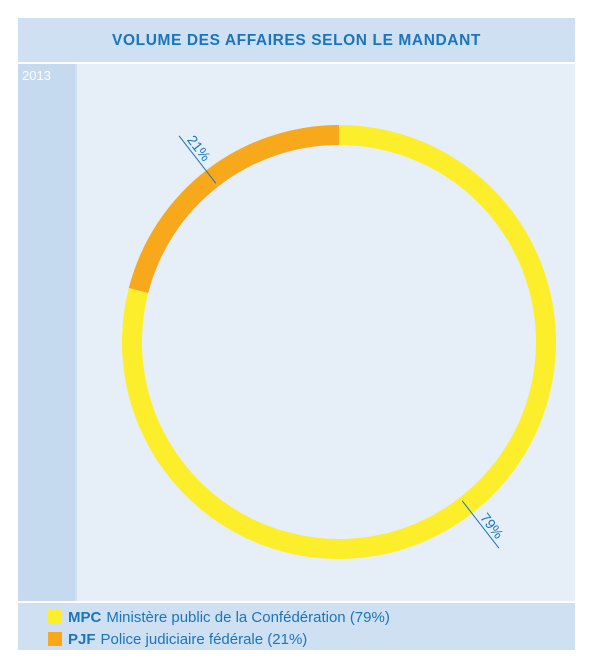 This screenshot has height=668, width=593. What do you see at coordinates (55, 617) in the screenshot?
I see `legend-swatch-mpc` at bounding box center [55, 617].